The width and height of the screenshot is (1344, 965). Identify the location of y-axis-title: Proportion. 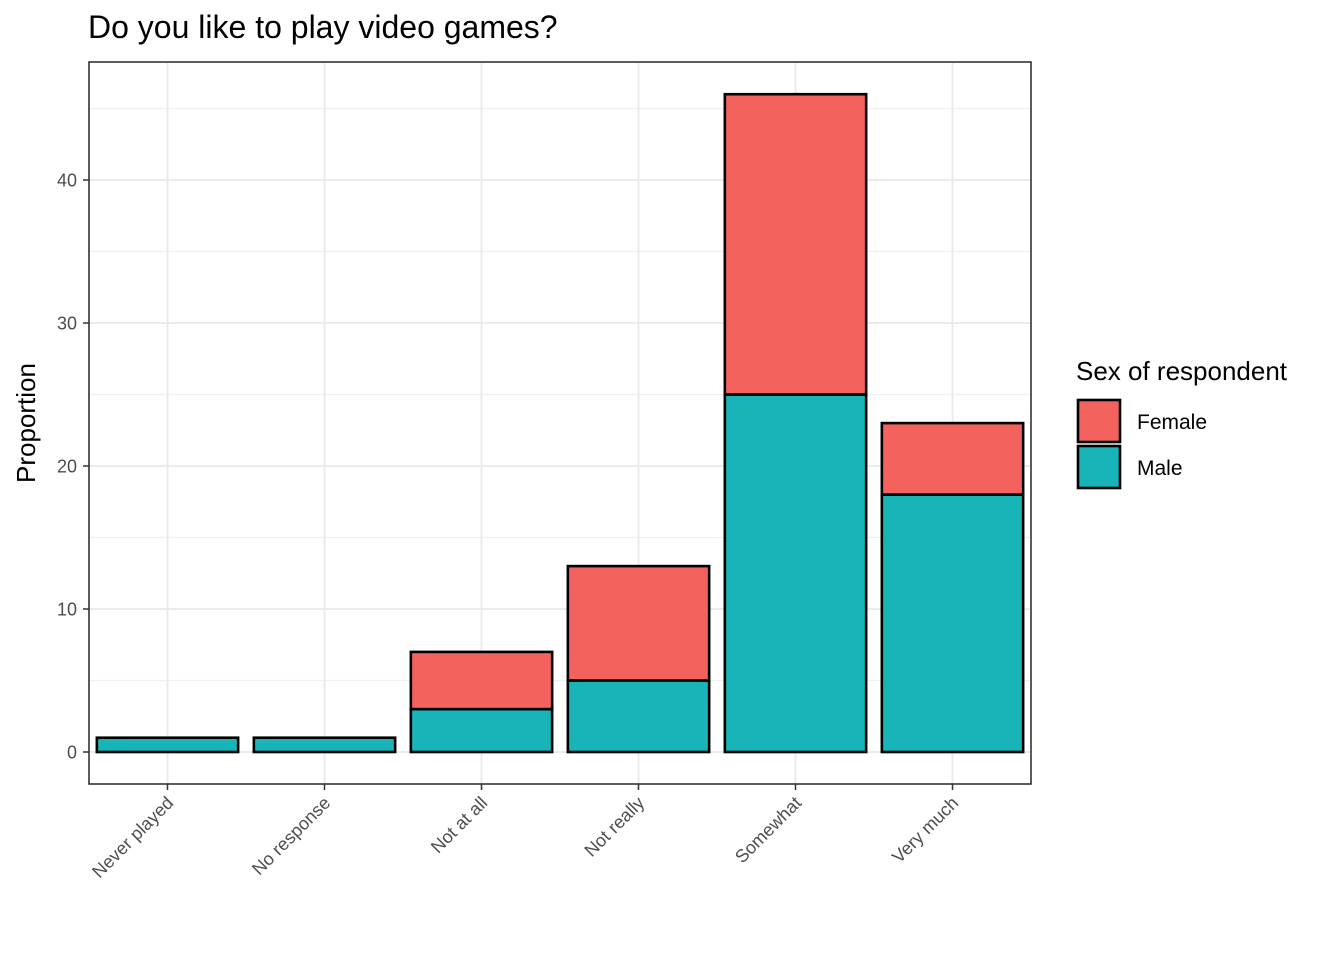
(26, 423).